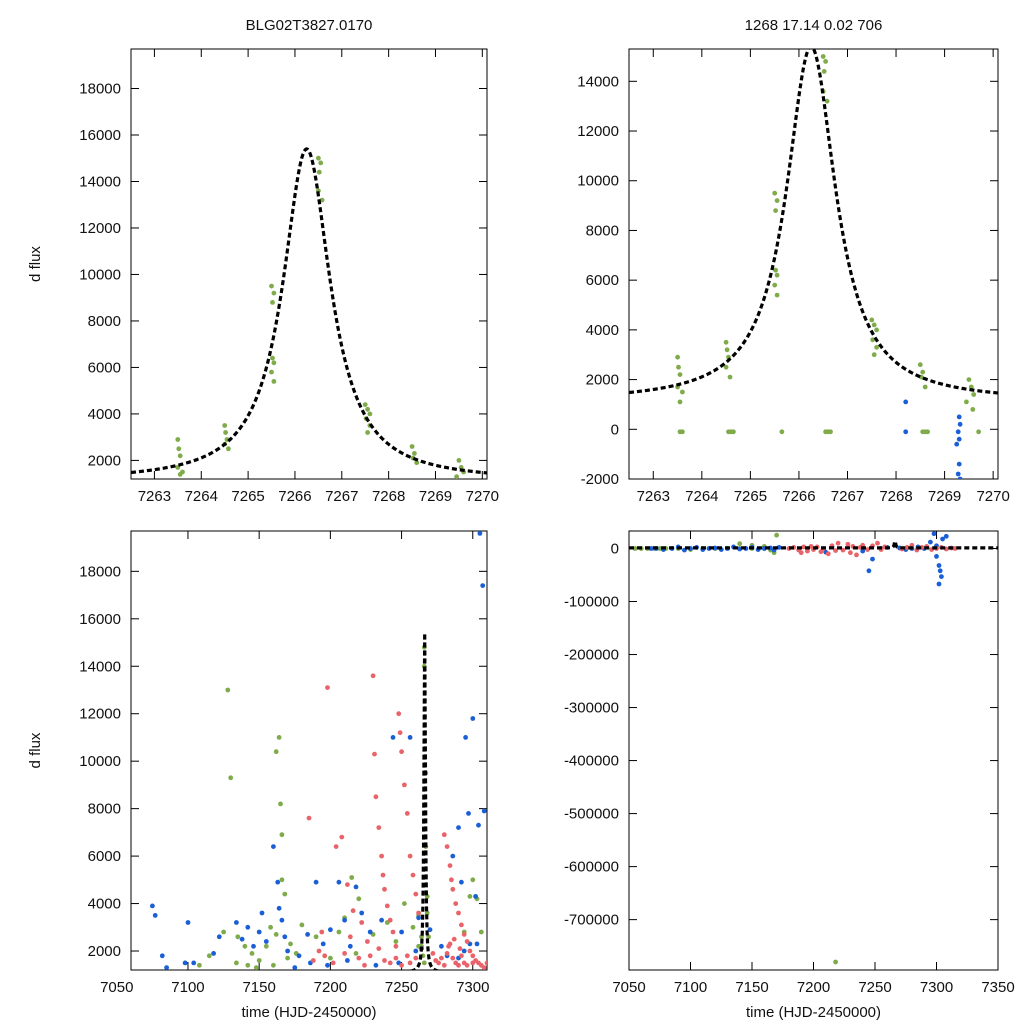 Image resolution: width=1024 pixels, height=1024 pixels. What do you see at coordinates (308, 1012) in the screenshot?
I see `x-axis-label: time (HJD-2450000)` at bounding box center [308, 1012].